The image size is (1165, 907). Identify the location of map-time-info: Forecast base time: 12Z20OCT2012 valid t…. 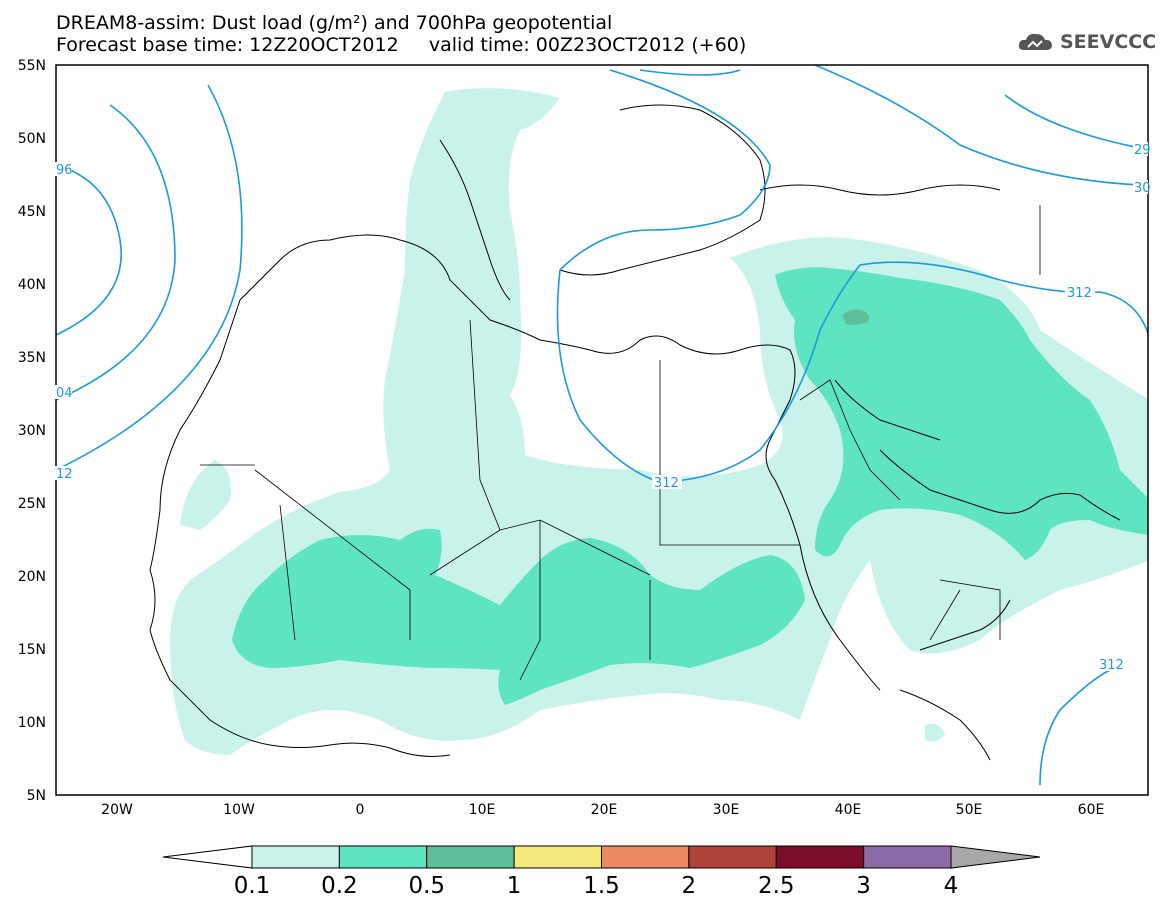
(401, 45).